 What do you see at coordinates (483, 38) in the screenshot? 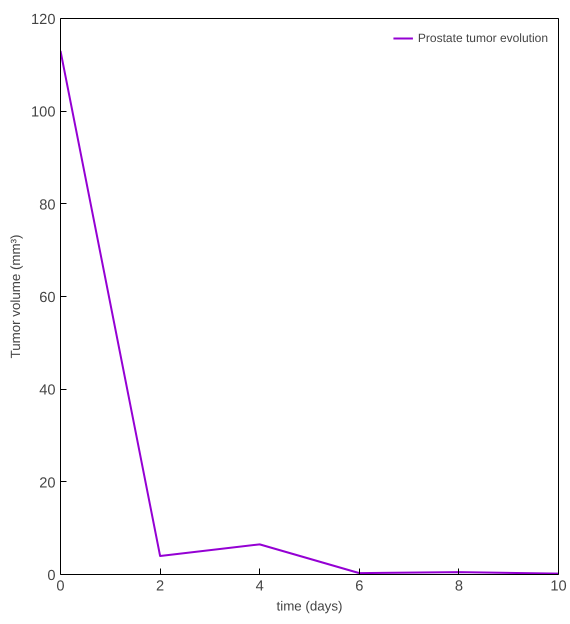
I see `legend-label: Prostate tumor evolution` at bounding box center [483, 38].